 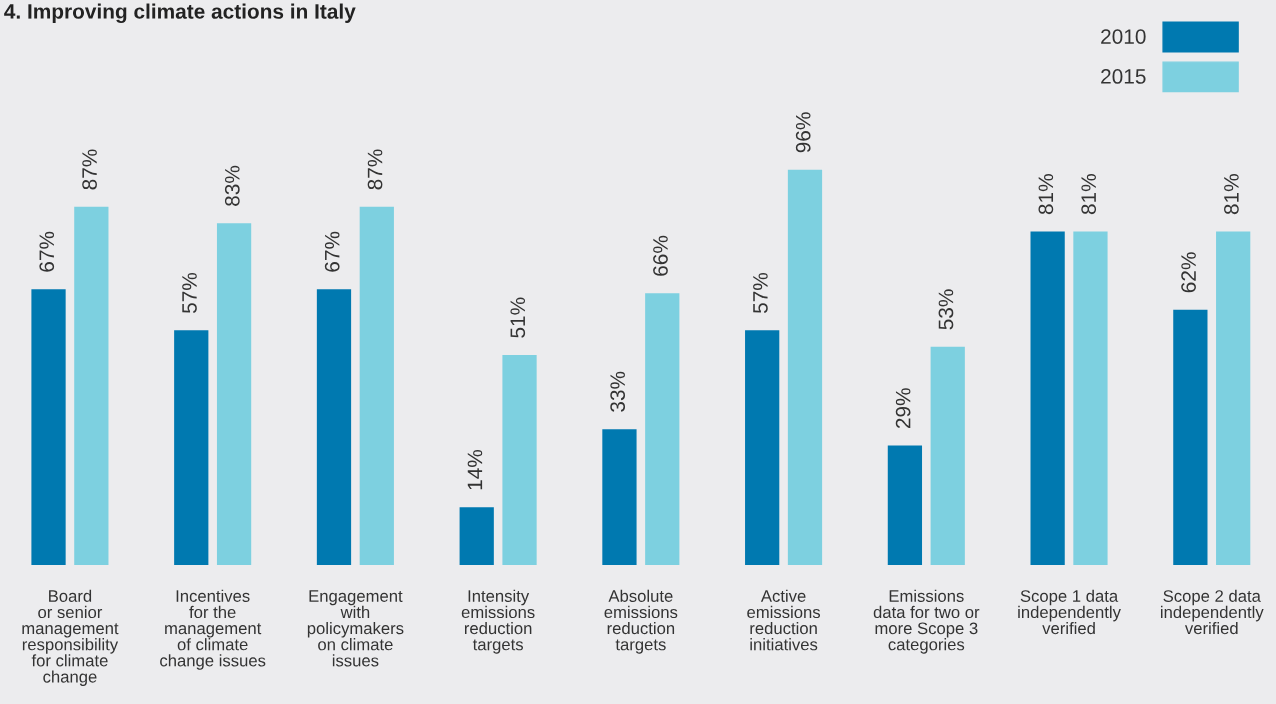 What do you see at coordinates (660, 255) in the screenshot?
I see `data-label: 66%` at bounding box center [660, 255].